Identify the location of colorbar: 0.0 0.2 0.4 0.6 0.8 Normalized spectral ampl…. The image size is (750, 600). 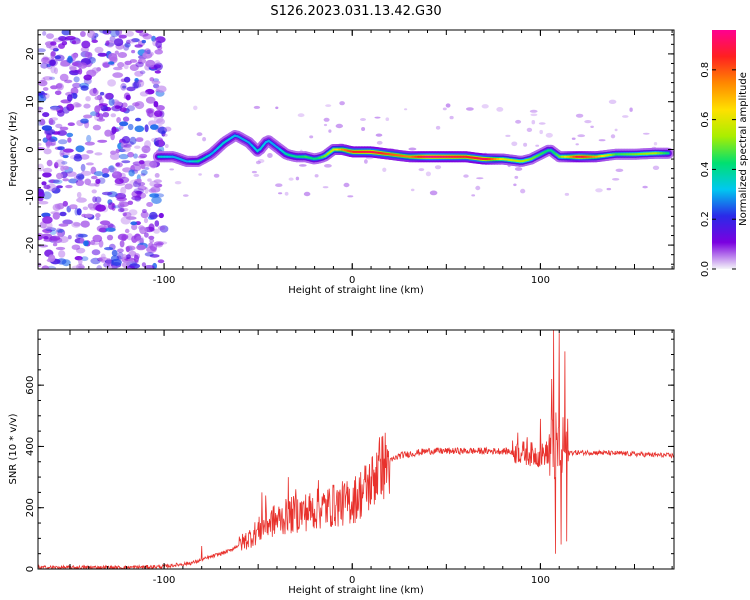
(724, 153).